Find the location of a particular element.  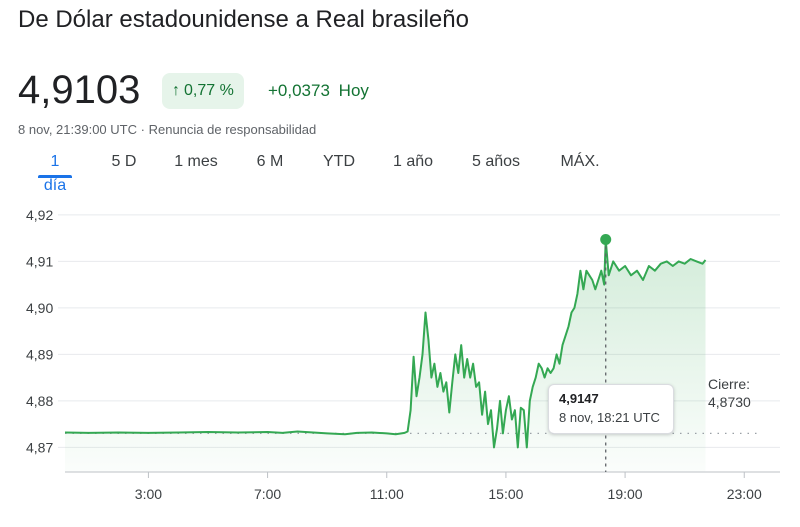

page-title: De Dólar estadounidense a Real brasileño is located at coordinates (243, 19).